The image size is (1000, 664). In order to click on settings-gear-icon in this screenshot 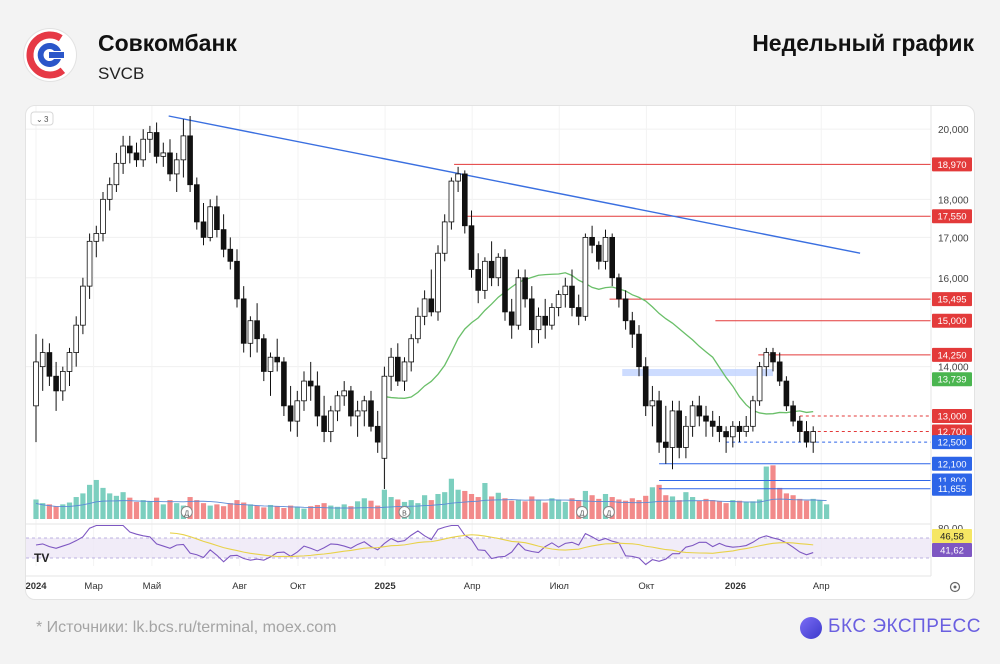, I will do `click(955, 587)`.